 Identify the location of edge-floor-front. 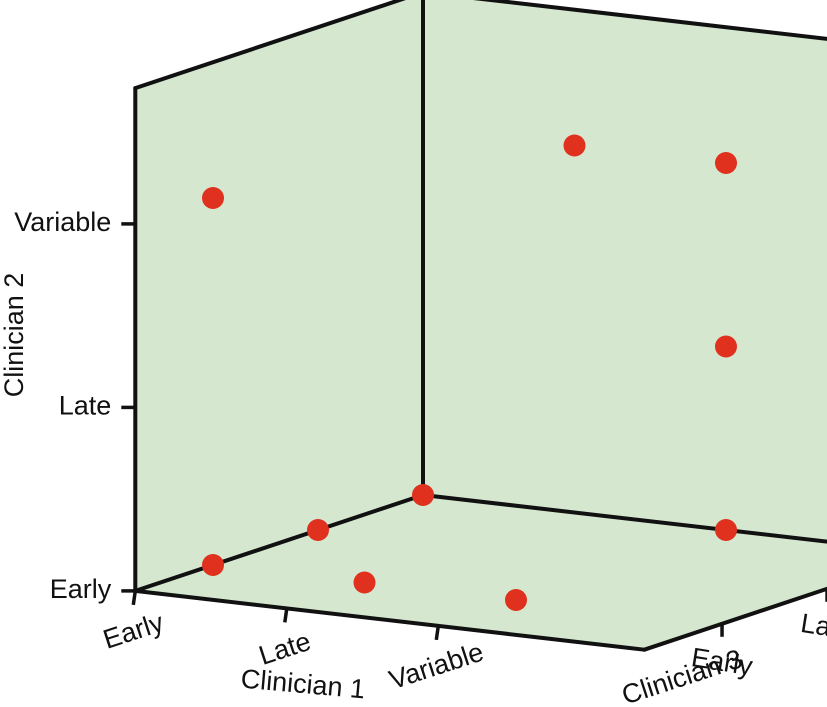
(390, 620).